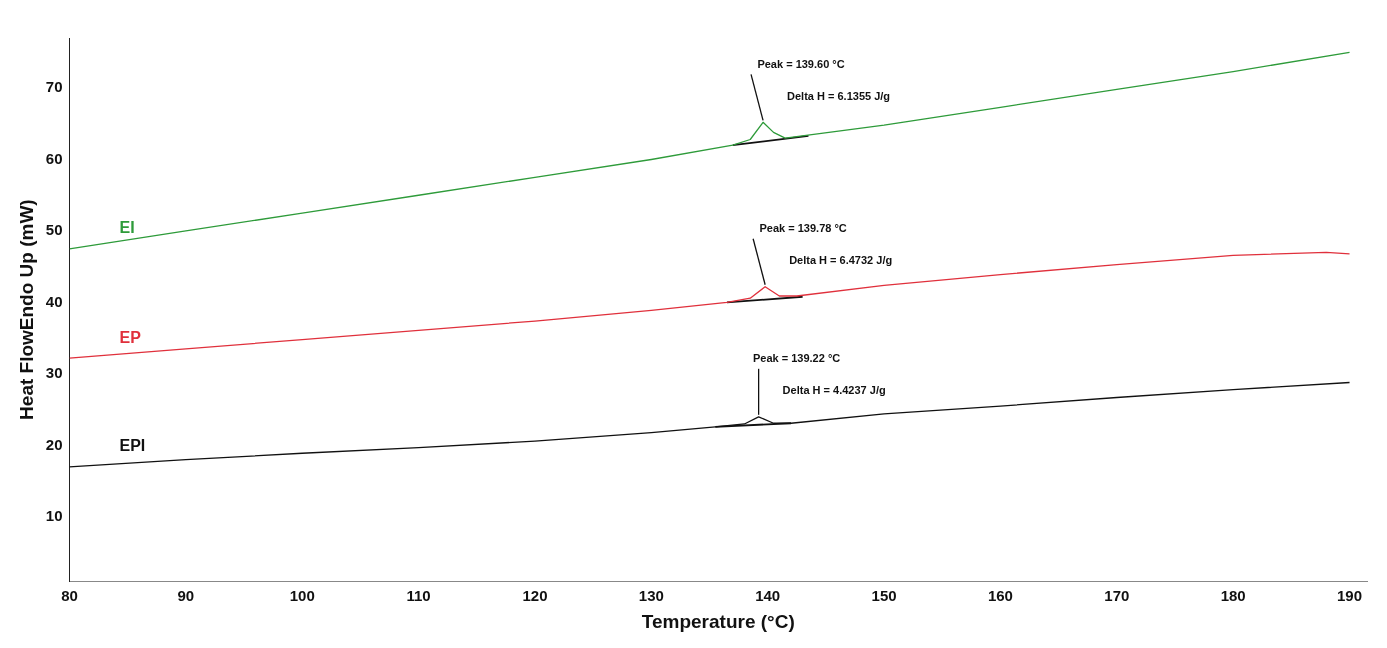 The width and height of the screenshot is (1387, 648). Describe the element at coordinates (884, 596) in the screenshot. I see `x-tick-label: 150` at that location.